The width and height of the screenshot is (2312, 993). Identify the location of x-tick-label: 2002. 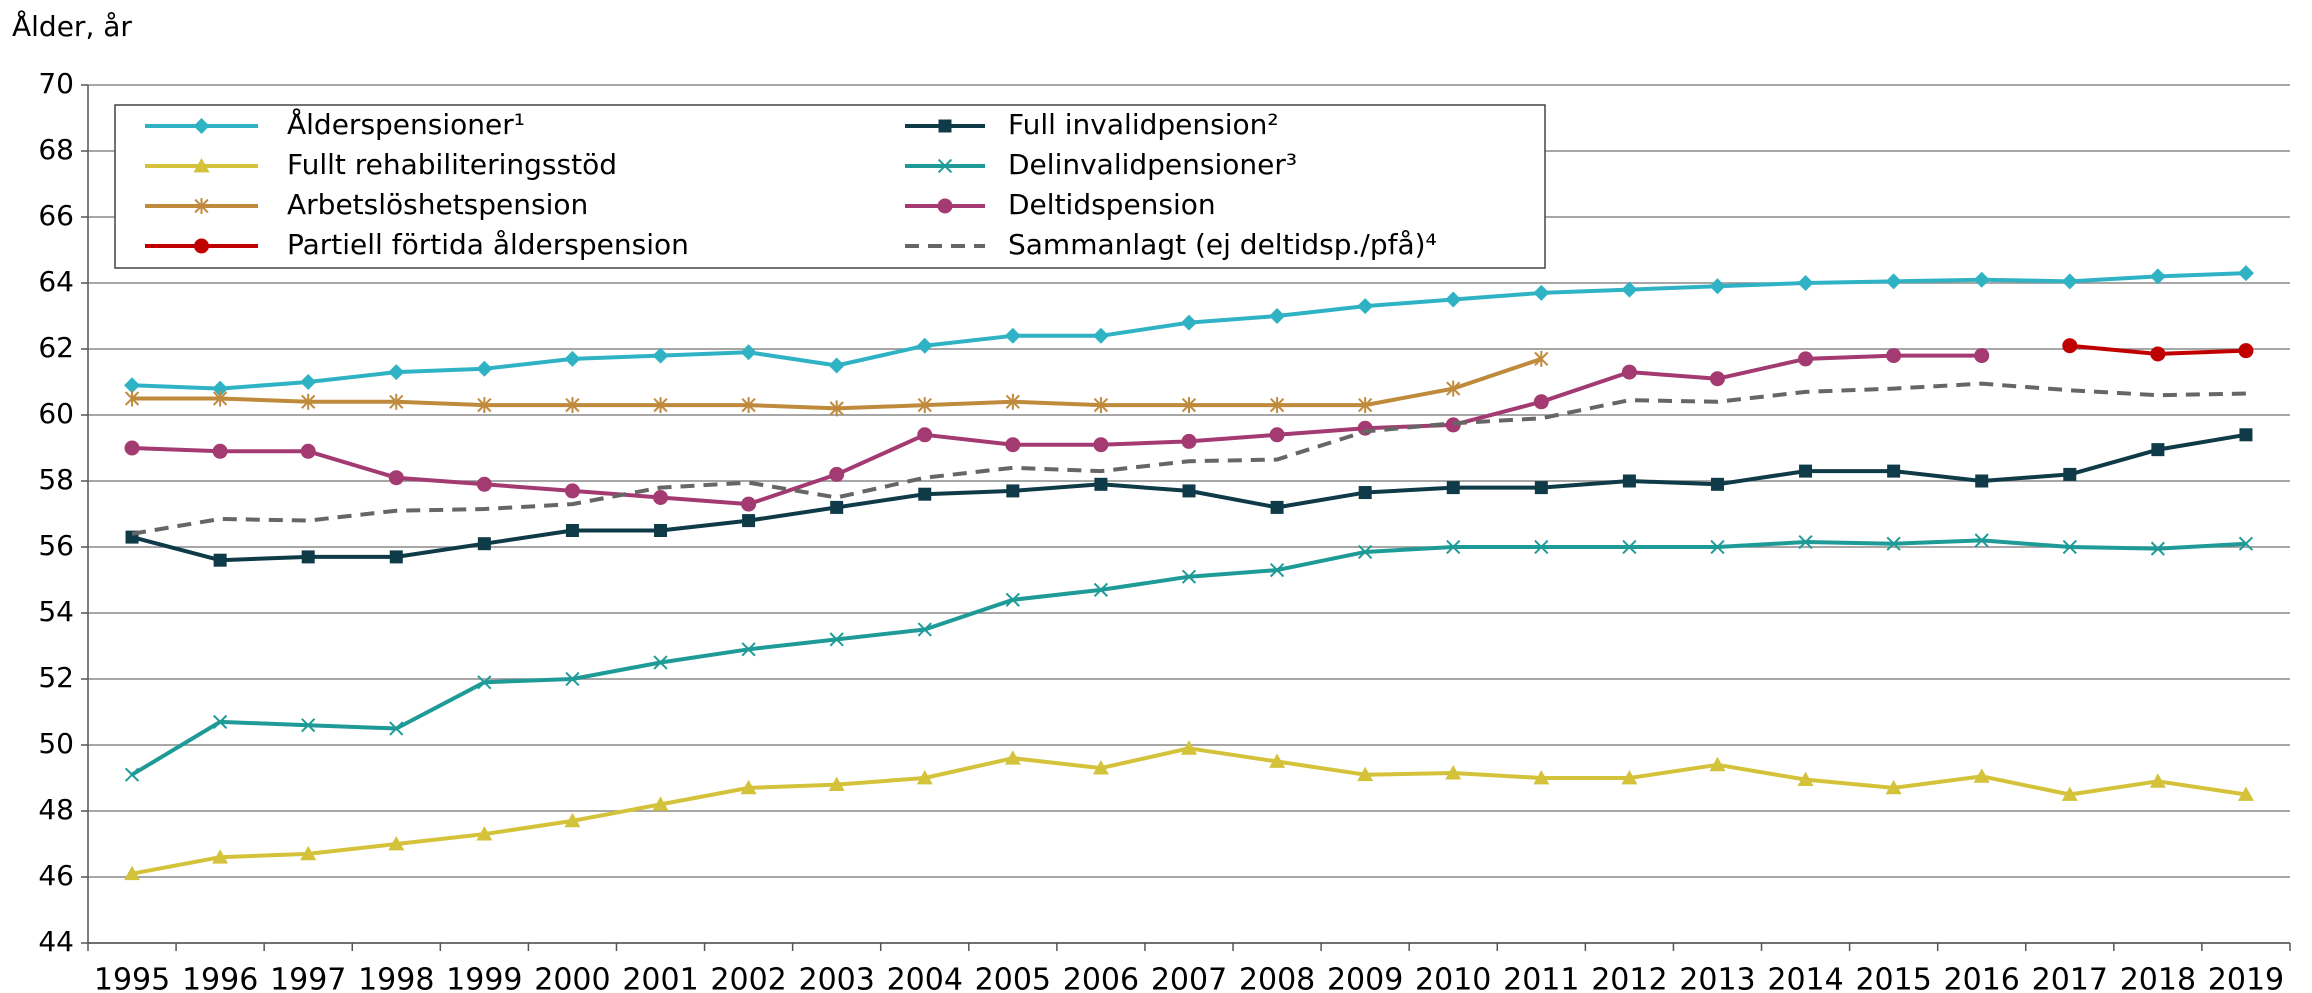
(748, 978).